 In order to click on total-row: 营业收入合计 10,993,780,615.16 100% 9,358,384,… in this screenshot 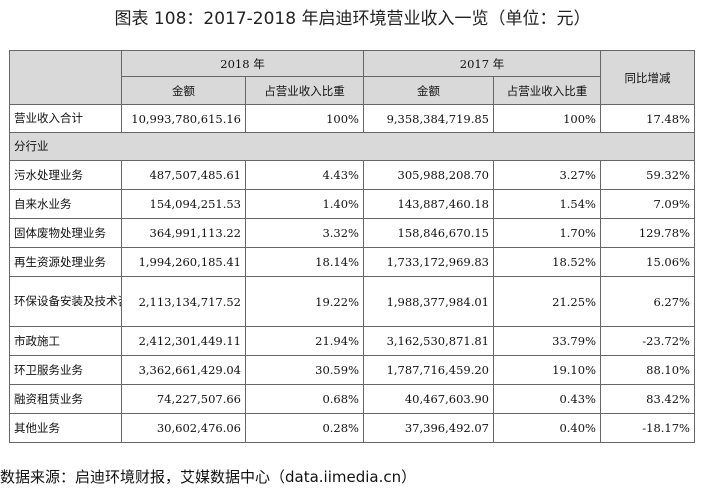, I will do `click(352, 118)`.